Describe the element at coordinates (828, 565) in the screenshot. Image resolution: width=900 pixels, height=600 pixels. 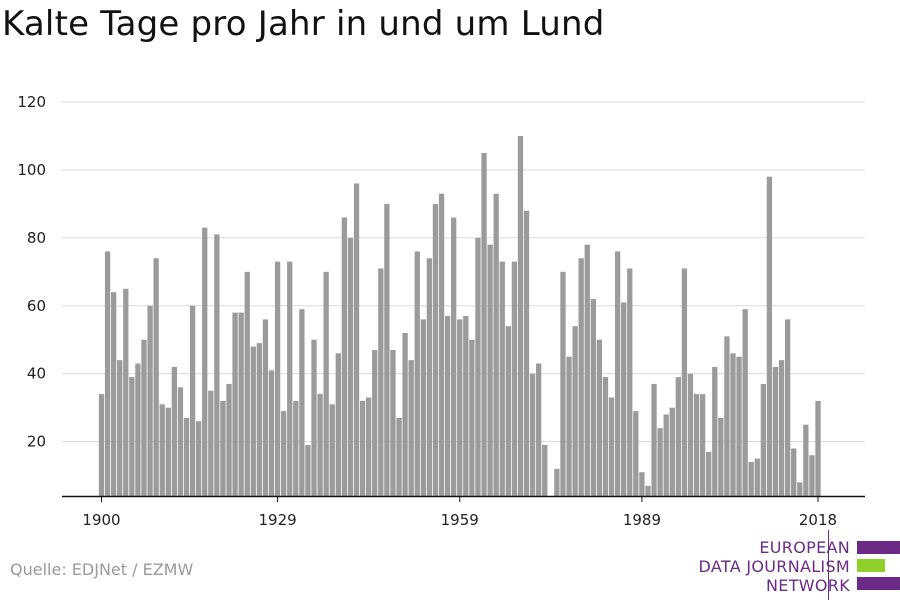
I see `logo-divider` at that location.